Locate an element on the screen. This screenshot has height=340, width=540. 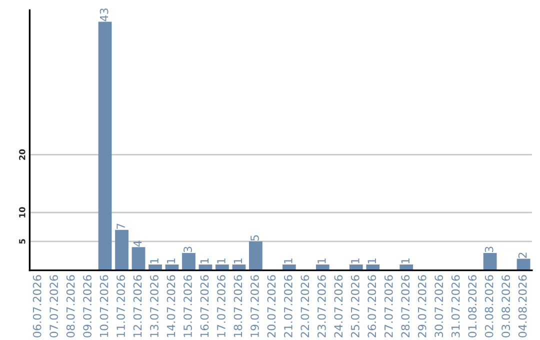
y-tick-label: 5 is located at coordinates (22, 241).